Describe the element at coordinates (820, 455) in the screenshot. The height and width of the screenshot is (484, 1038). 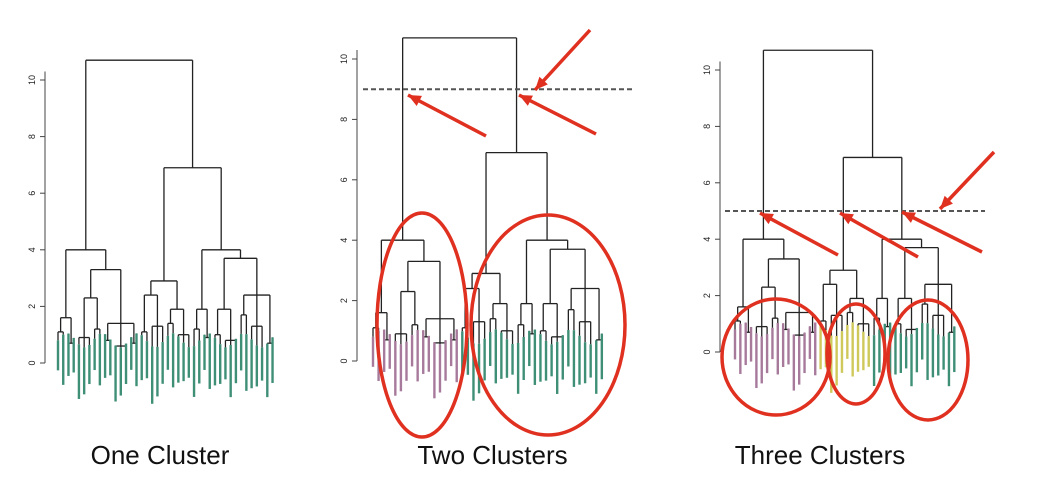
I see `caption-three-clusters: Three Clusters` at that location.